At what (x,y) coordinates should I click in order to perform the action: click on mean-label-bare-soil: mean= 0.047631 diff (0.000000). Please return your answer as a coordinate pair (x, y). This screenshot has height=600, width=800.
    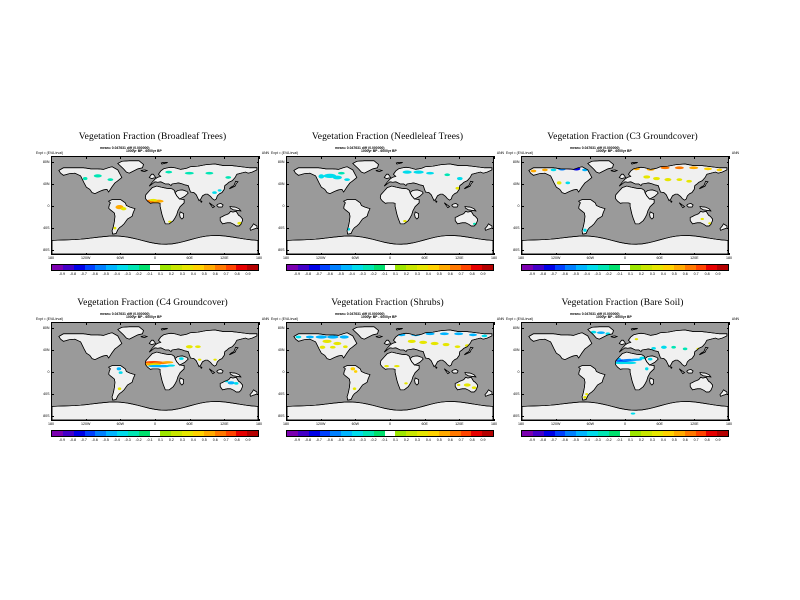
    Looking at the image, I should click on (595, 313).